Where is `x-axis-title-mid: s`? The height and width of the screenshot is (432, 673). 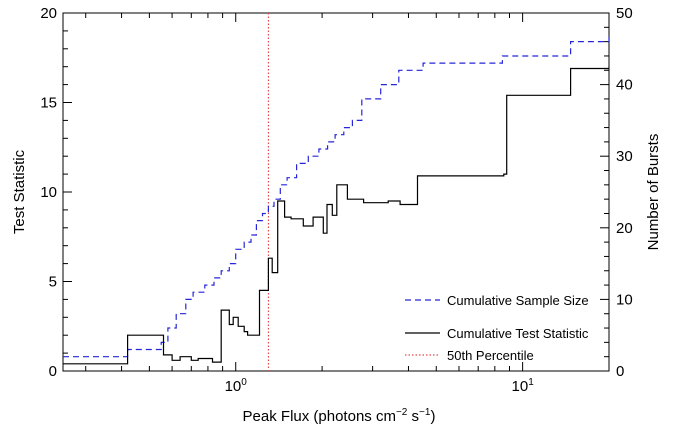
x-axis-title-mid: s is located at coordinates (413, 416).